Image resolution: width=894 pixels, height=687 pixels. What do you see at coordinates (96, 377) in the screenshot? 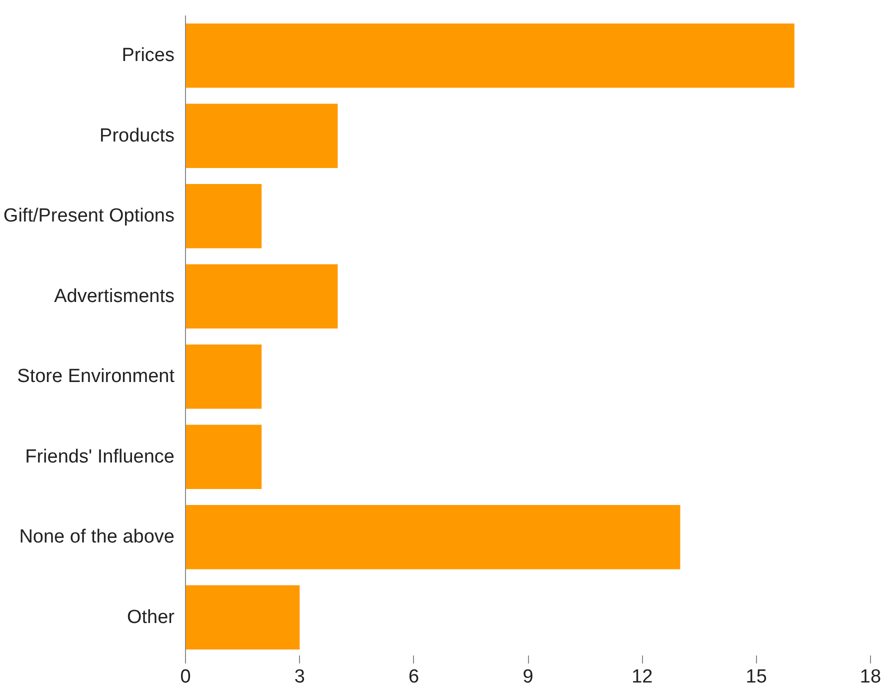
I see `y-tick-label: Store Environment` at bounding box center [96, 377].